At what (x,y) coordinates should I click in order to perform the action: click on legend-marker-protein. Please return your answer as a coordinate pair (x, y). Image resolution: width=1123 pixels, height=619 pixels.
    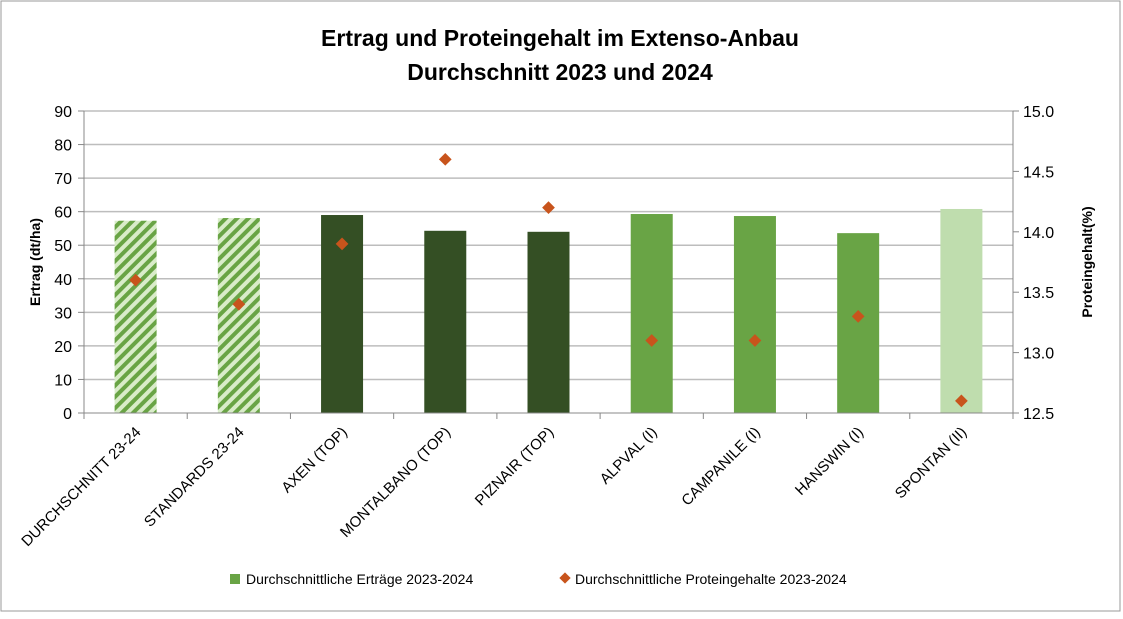
    Looking at the image, I should click on (565, 578).